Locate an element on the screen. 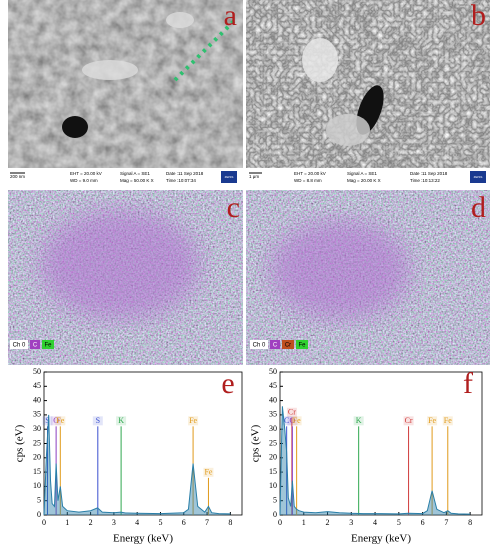 The width and height of the screenshot is (497, 555). y-tick-label: 45 is located at coordinates (273, 385).